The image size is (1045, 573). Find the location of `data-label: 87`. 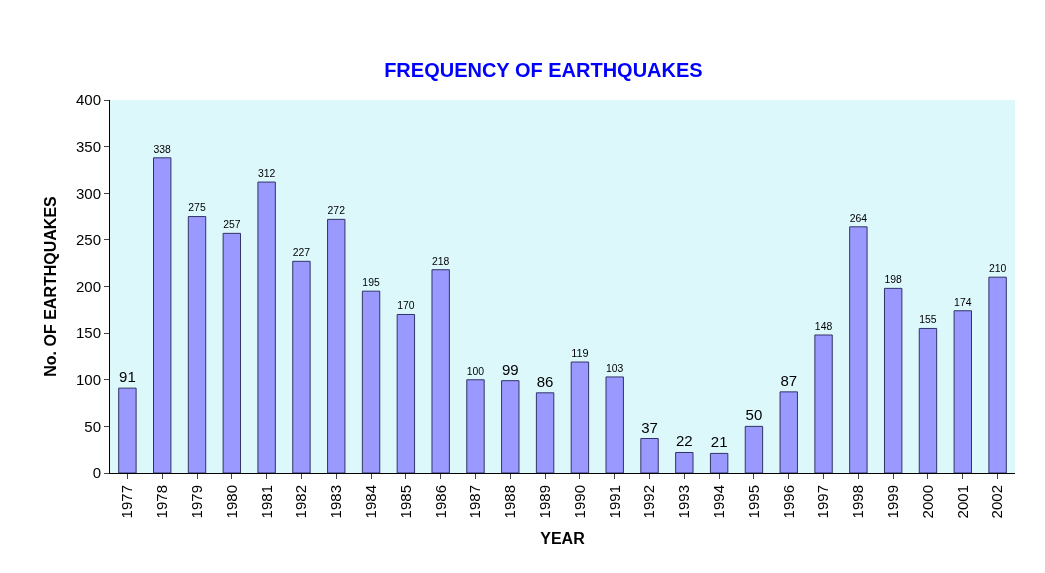

data-label: 87 is located at coordinates (789, 380).